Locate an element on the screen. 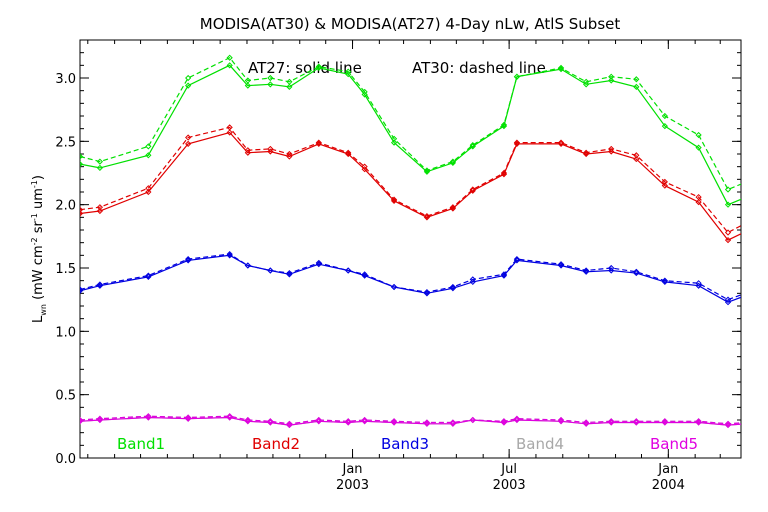  x-tick-month-label: Jan is located at coordinates (667, 469).